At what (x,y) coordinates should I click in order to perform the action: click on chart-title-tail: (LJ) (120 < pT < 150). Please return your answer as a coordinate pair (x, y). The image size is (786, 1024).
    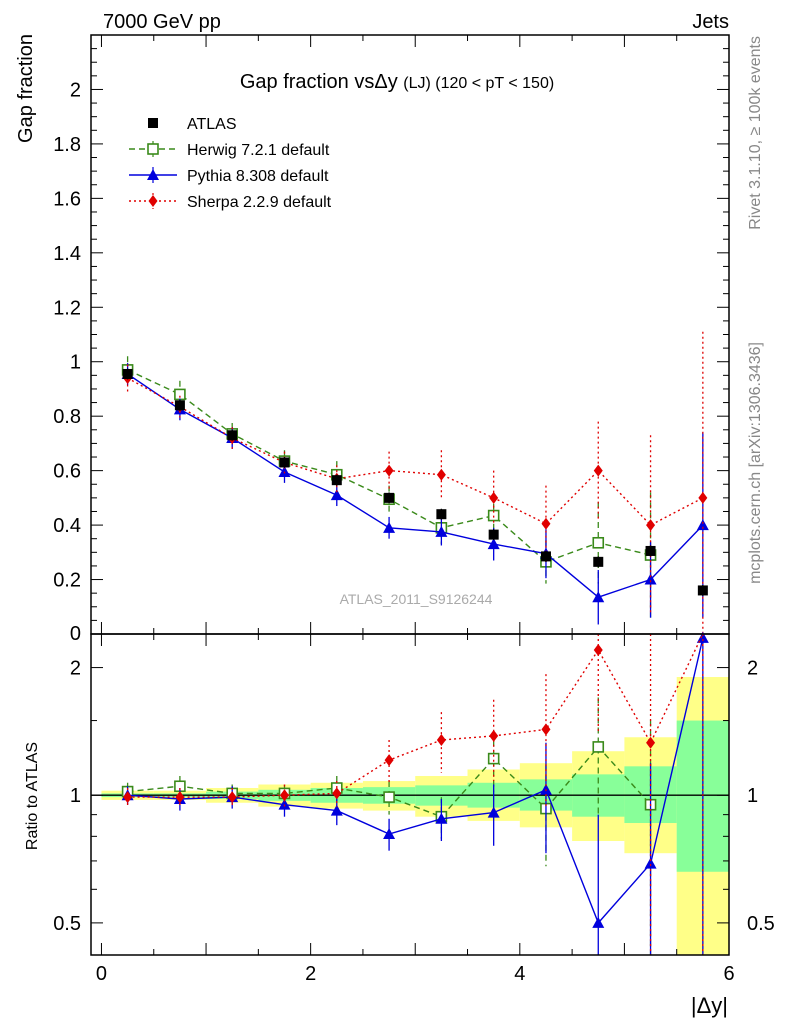
    Looking at the image, I should click on (478, 83).